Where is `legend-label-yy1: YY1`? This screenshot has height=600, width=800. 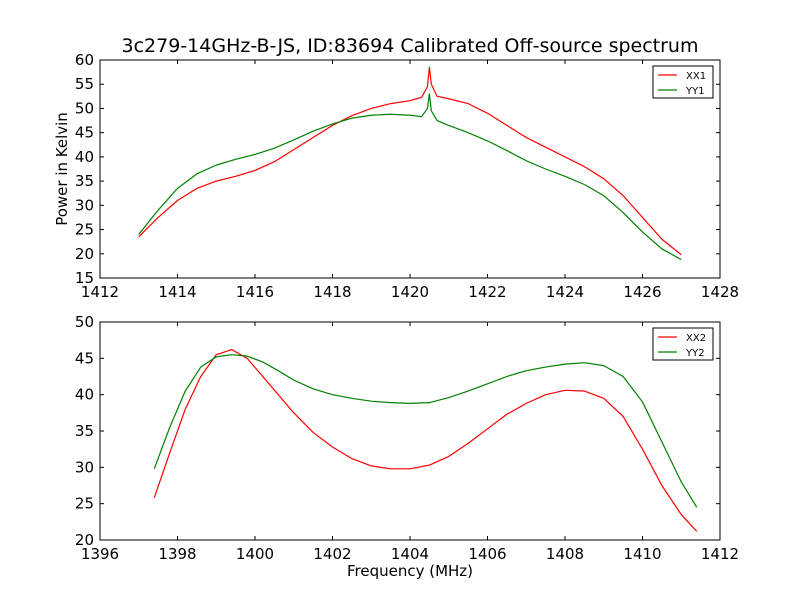 legend-label-yy1: YY1 is located at coordinates (695, 91).